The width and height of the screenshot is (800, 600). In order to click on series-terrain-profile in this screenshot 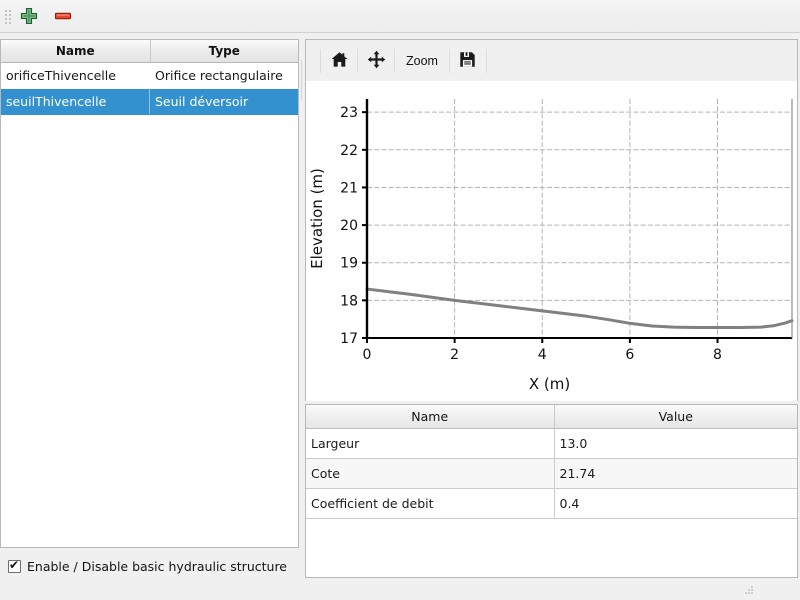, I will do `click(579, 308)`.